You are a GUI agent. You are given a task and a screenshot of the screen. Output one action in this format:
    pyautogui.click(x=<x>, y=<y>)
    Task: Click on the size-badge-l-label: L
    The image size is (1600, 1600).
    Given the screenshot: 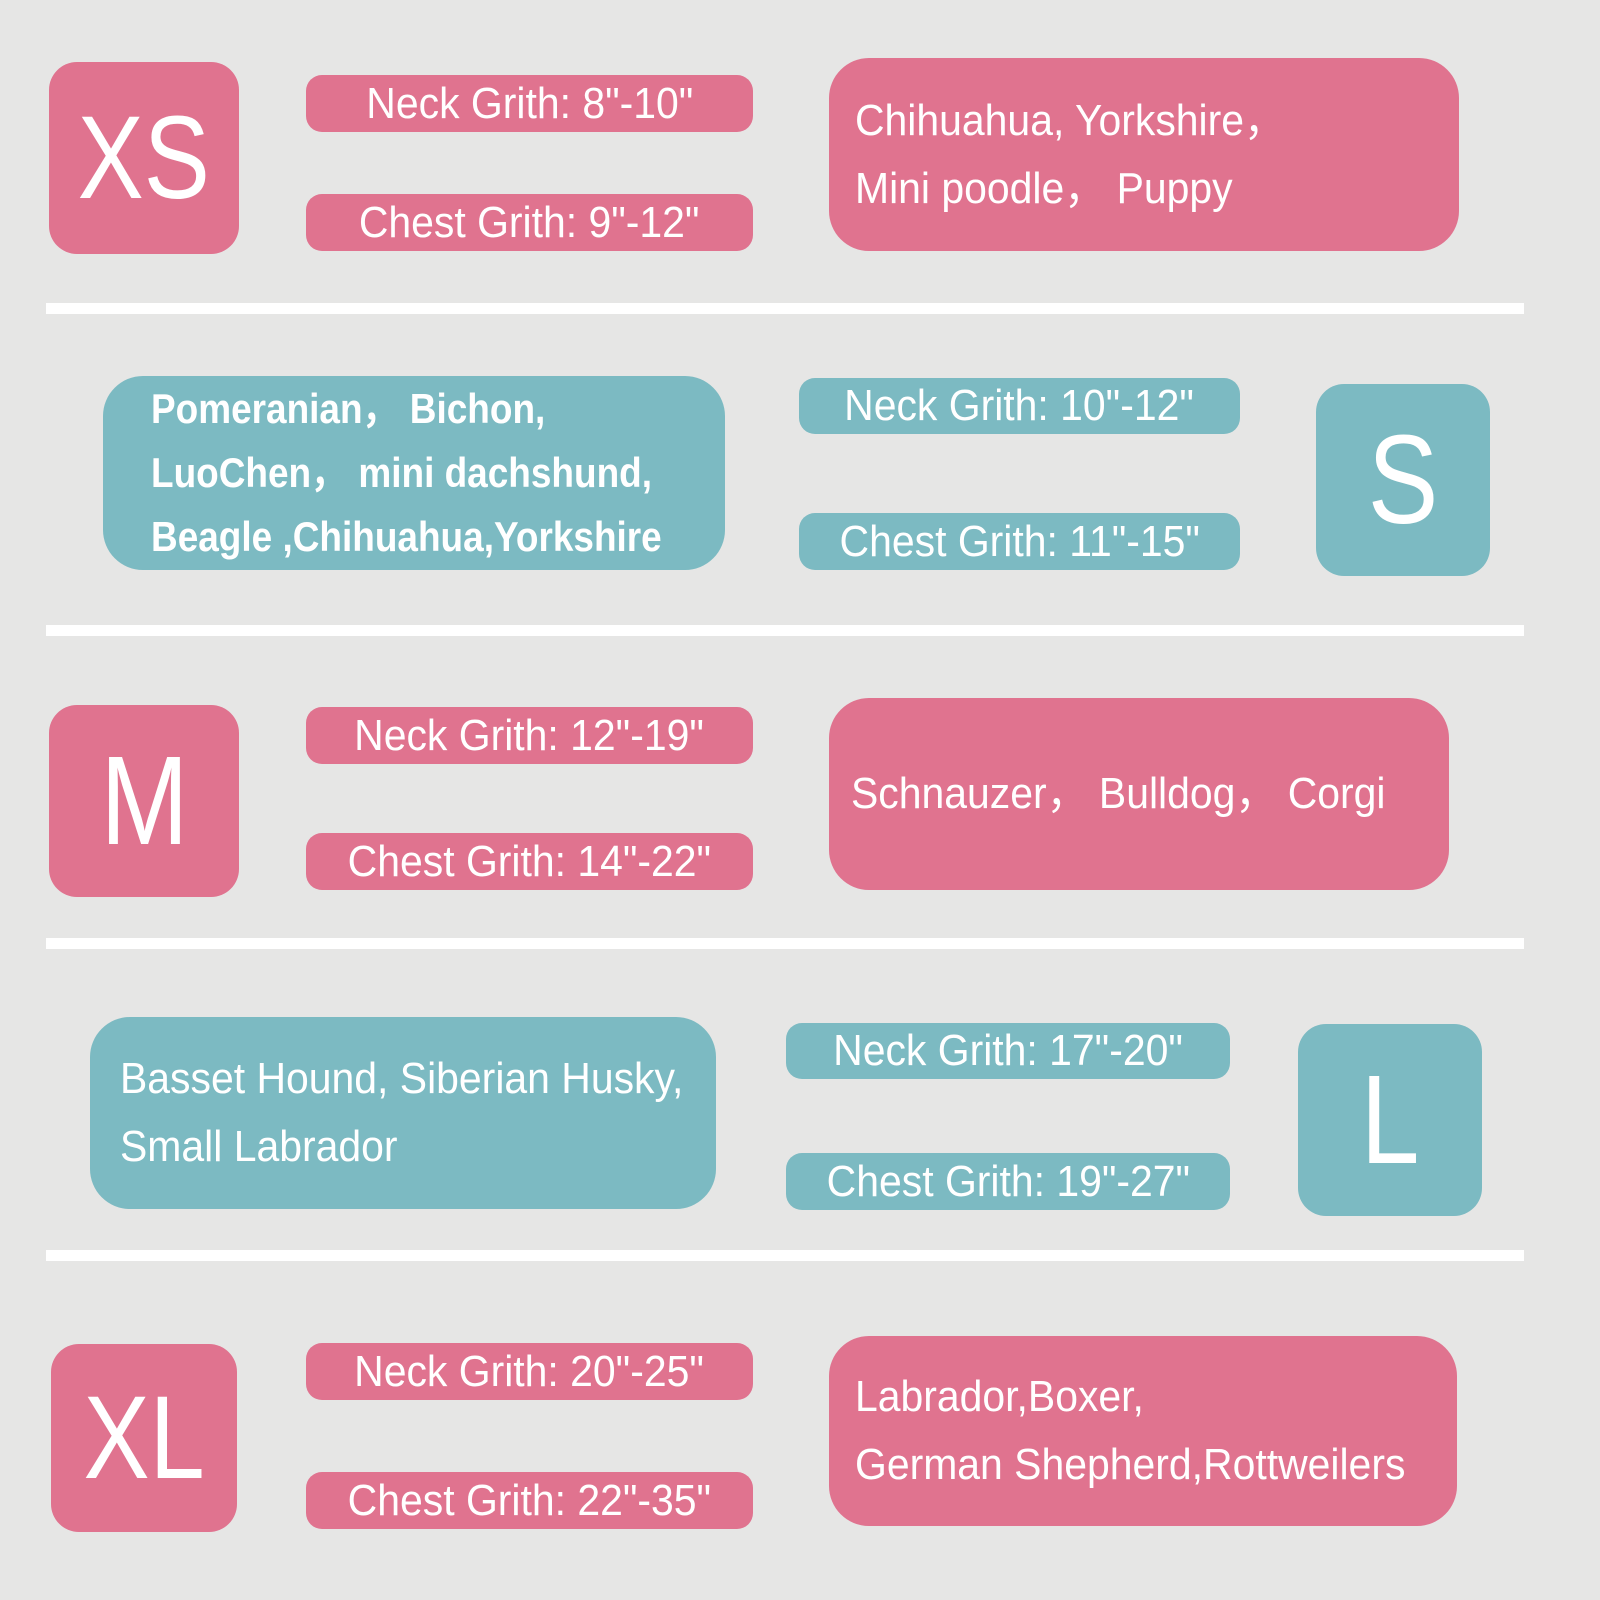 What is the action you would take?
    pyautogui.click(x=1390, y=1119)
    